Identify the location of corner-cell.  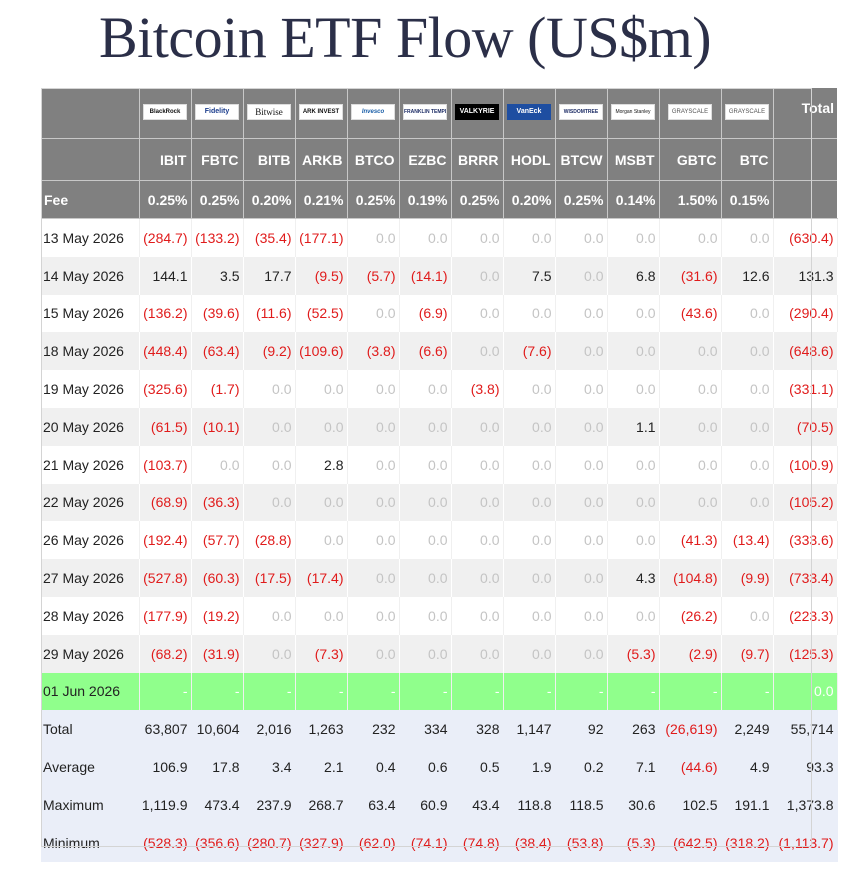
(90, 113).